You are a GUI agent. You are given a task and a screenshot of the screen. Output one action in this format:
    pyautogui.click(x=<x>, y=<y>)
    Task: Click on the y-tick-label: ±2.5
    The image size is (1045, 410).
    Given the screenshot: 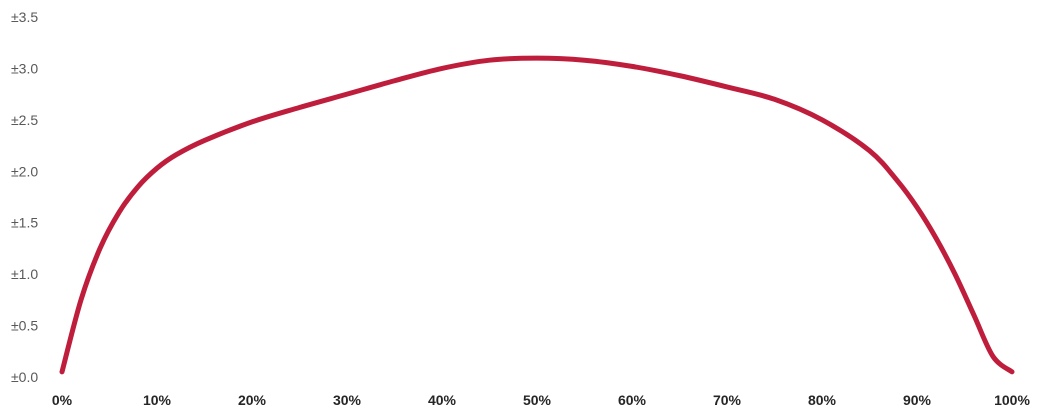 What is the action you would take?
    pyautogui.click(x=24, y=120)
    